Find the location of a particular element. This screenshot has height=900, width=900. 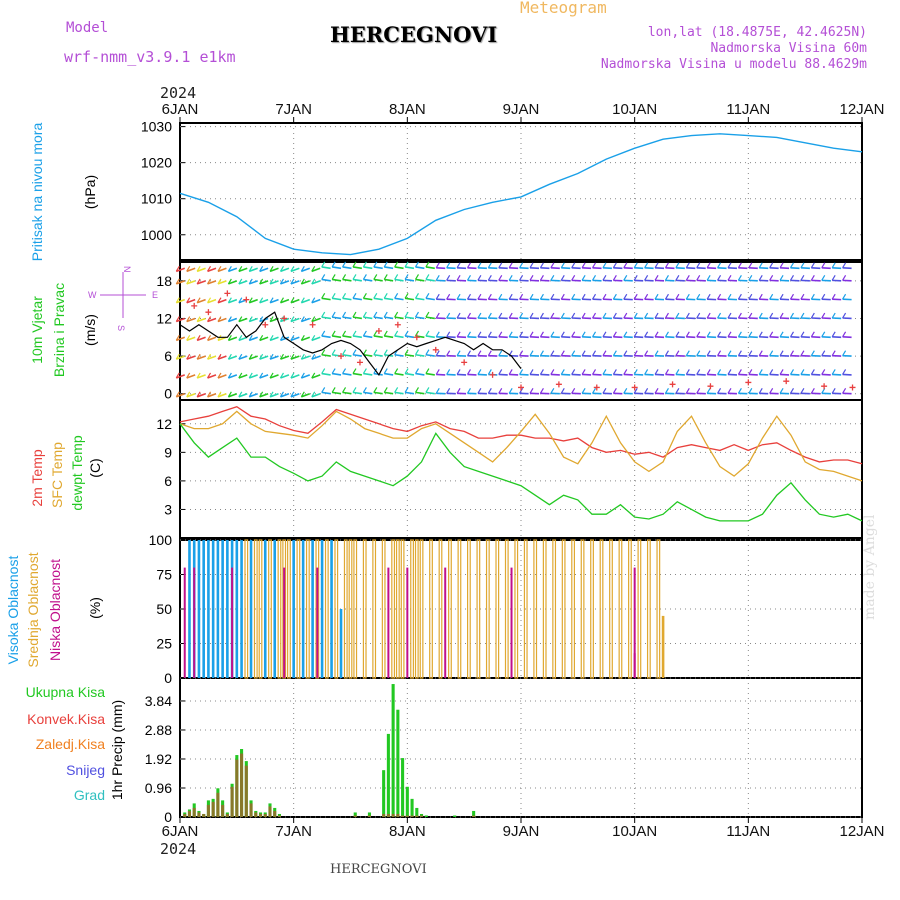

temp-2m-label: 2m Temp is located at coordinates (37, 478).